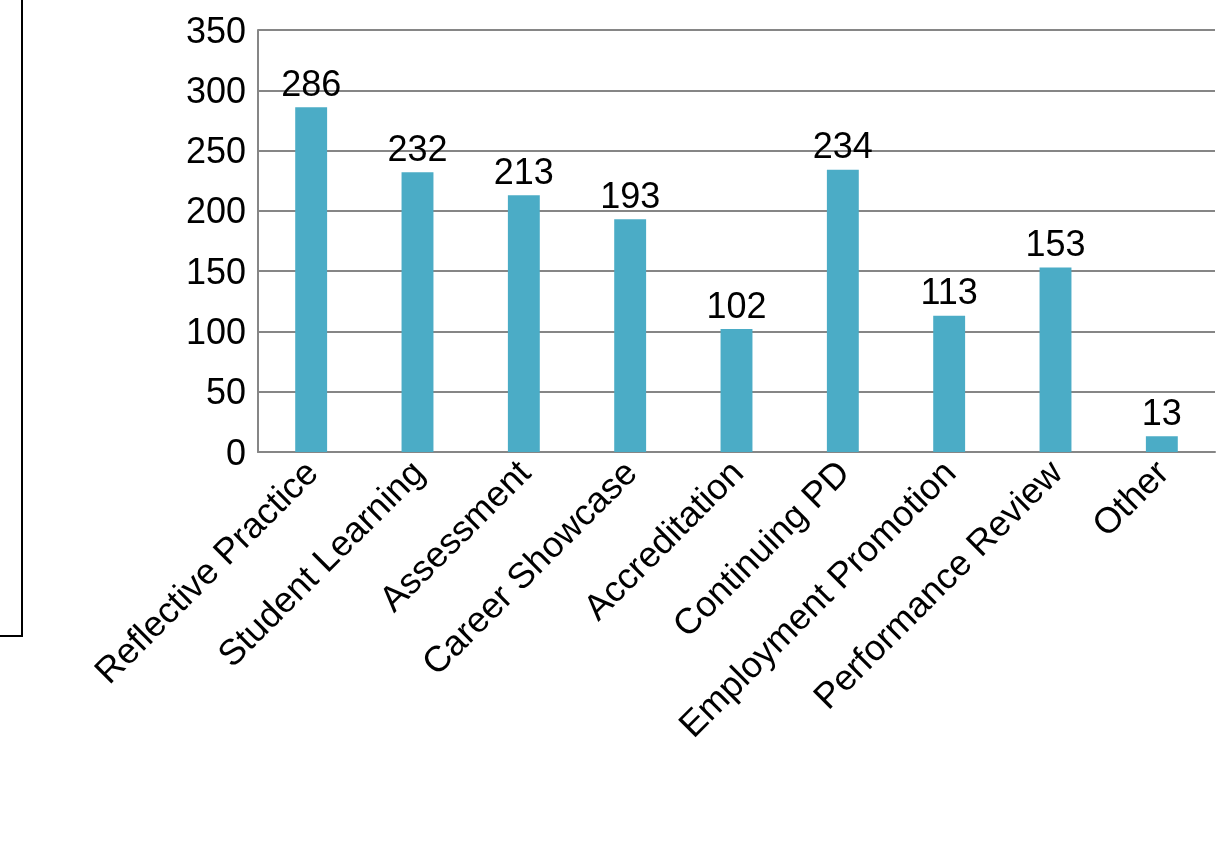  I want to click on data-label: 232, so click(417, 148).